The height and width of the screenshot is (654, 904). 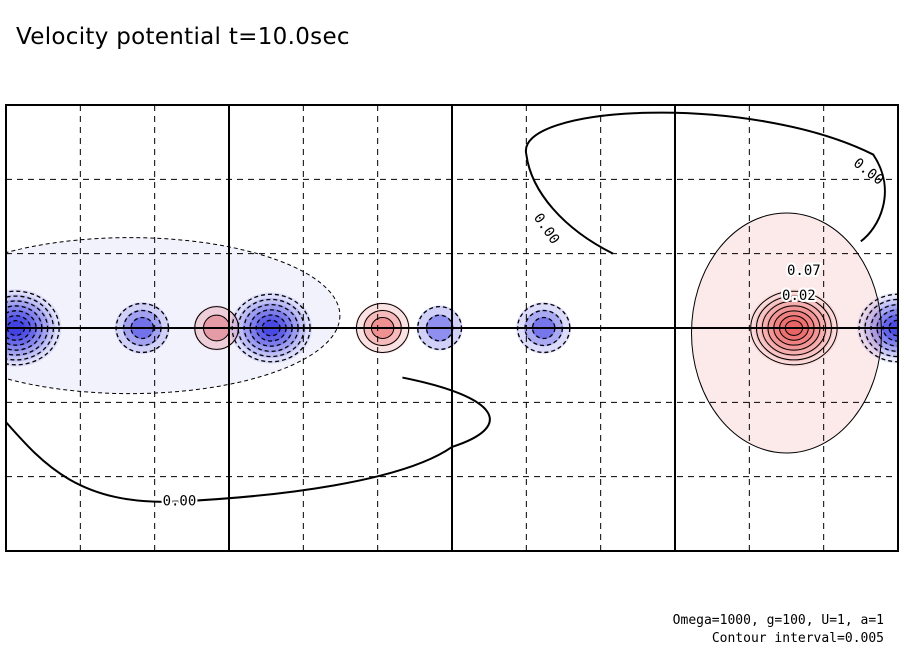 What do you see at coordinates (180, 501) in the screenshot?
I see `contour-label-0: 0.00` at bounding box center [180, 501].